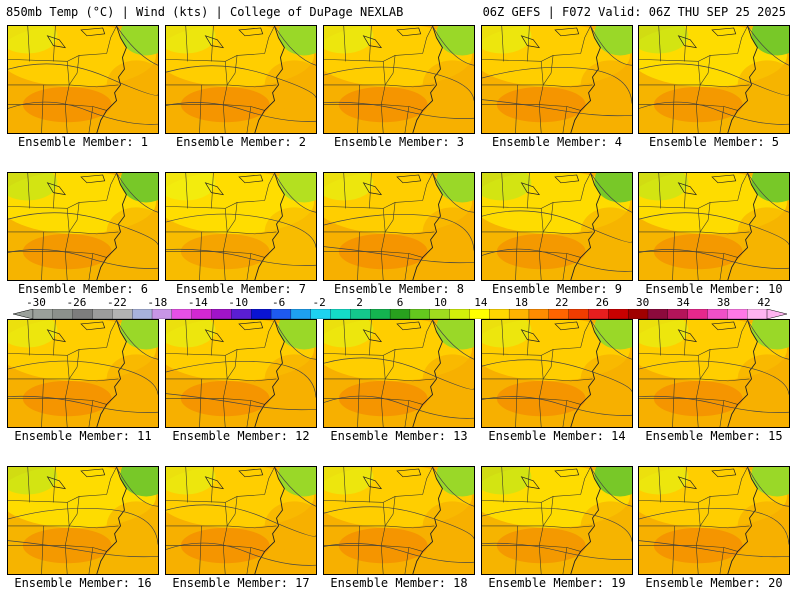 Image resolution: width=800 pixels, height=600 pixels. What do you see at coordinates (557, 436) in the screenshot?
I see `ensemble-member-label: Ensemble Member: 14` at bounding box center [557, 436].